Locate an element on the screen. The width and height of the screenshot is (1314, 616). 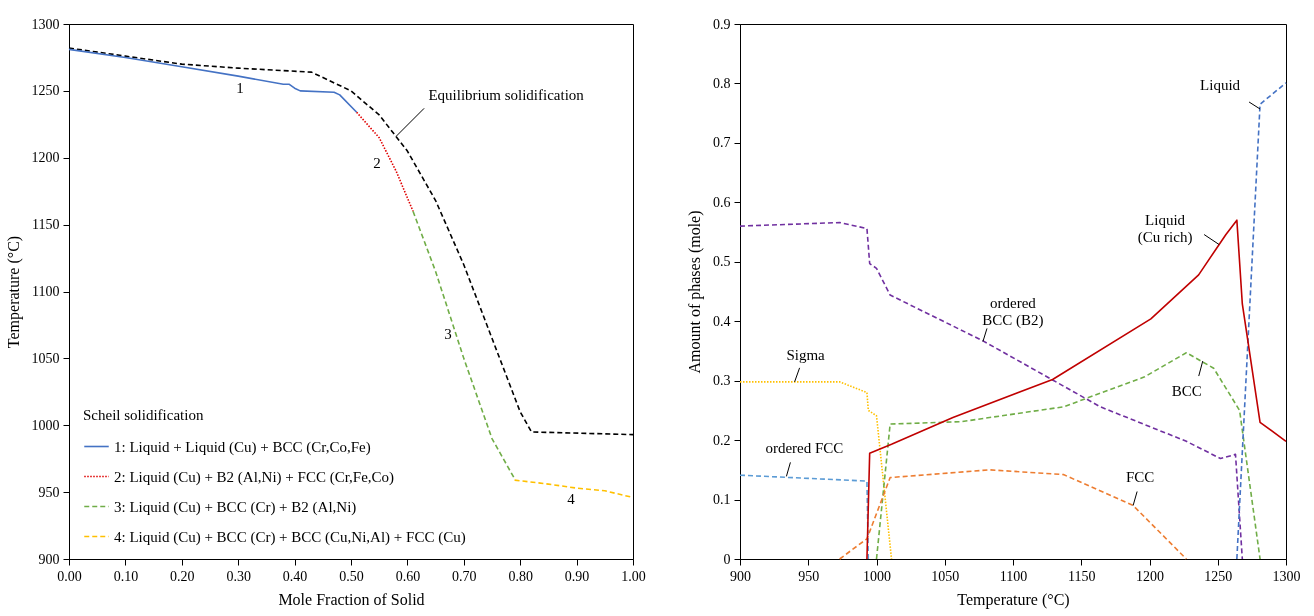
y-tick-label: 0.5 is located at coordinates (722, 262).